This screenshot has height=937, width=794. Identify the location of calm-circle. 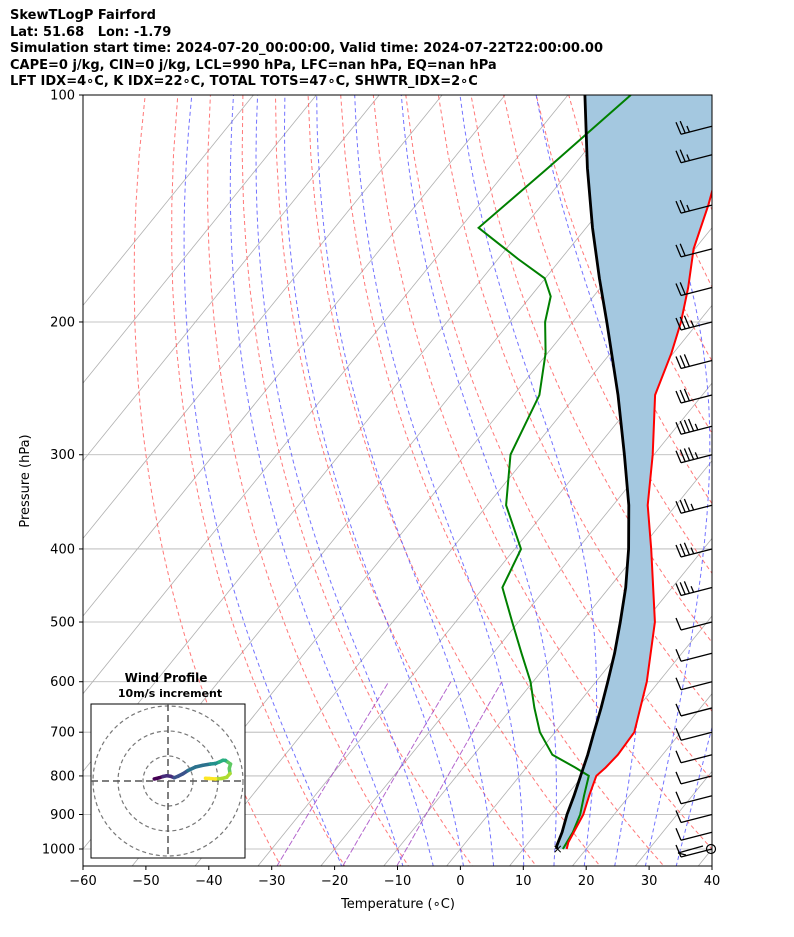
(711, 849).